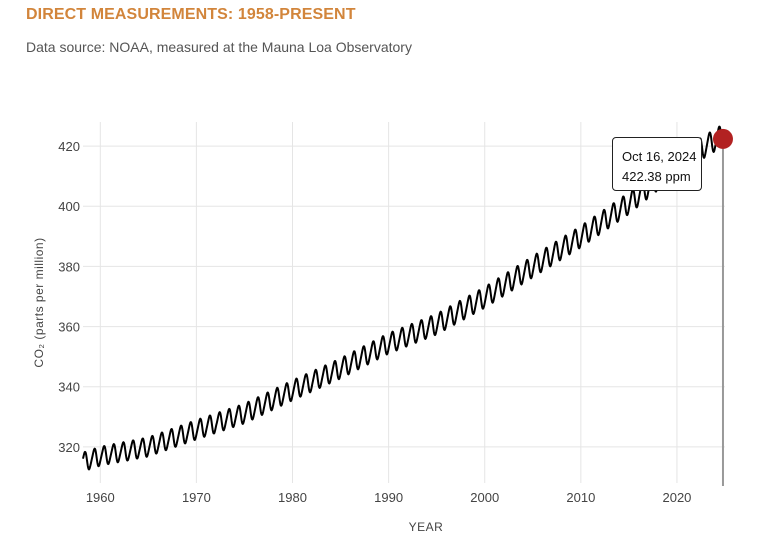 This screenshot has height=541, width=764. I want to click on chart-title: DIRECT MEASUREMENTS: 1958-PRESENT, so click(191, 14).